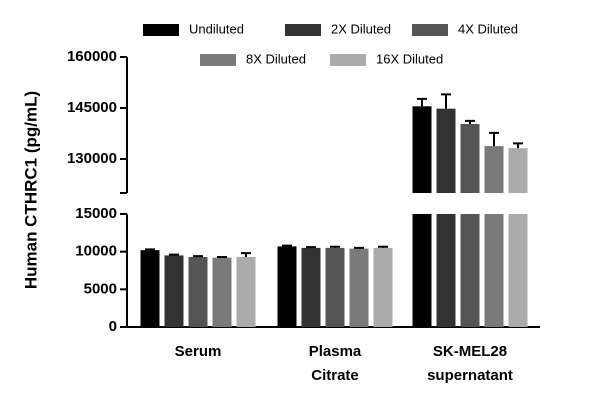 Image resolution: width=600 pixels, height=415 pixels. I want to click on y-axis-label: Human CTHRC1 (pg/mL), so click(30, 190).